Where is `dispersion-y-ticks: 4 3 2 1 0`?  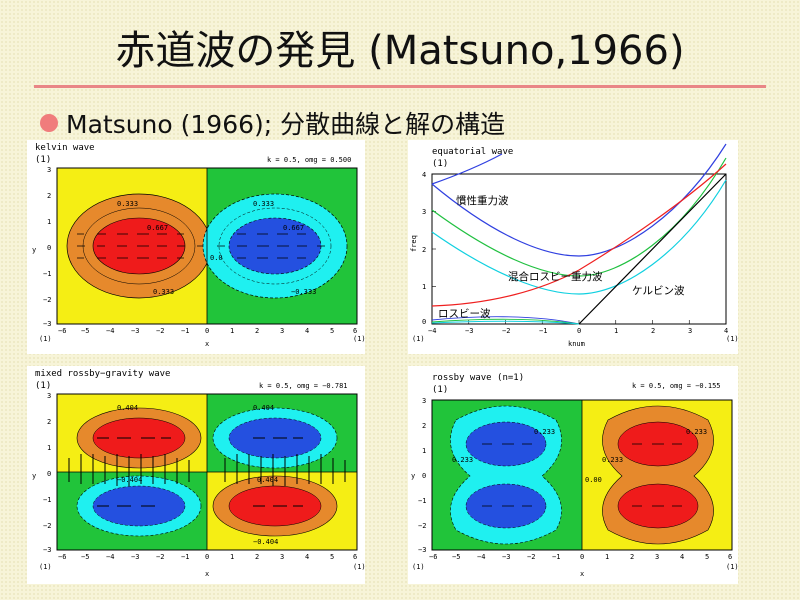 dispersion-y-ticks: 4 3 2 1 0 is located at coordinates (424, 248).